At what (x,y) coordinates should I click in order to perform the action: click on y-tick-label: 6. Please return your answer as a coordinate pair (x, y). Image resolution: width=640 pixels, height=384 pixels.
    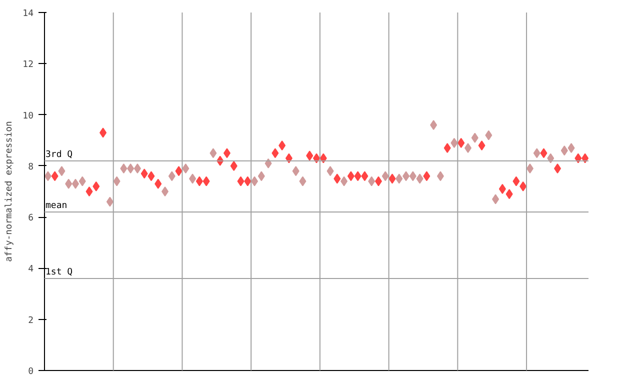
    Looking at the image, I should click on (31, 219).